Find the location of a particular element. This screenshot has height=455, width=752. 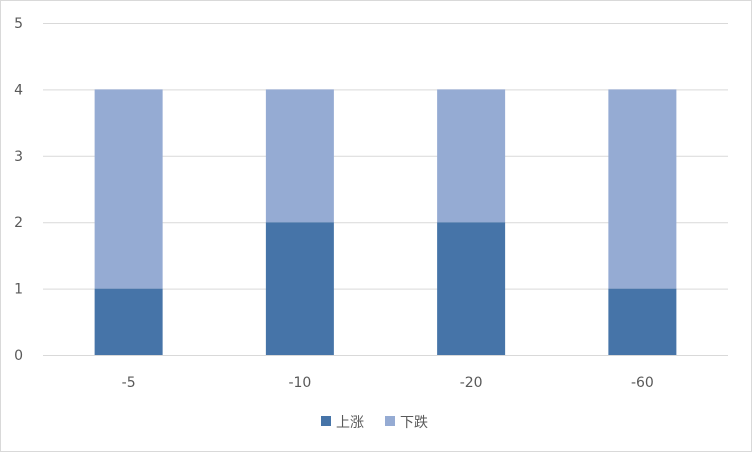

x-tick-label: -20 is located at coordinates (471, 383).